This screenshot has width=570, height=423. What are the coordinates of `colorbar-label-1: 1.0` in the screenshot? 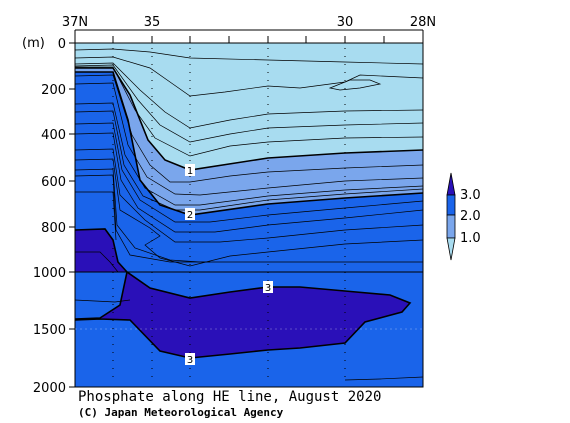 It's located at (470, 238).